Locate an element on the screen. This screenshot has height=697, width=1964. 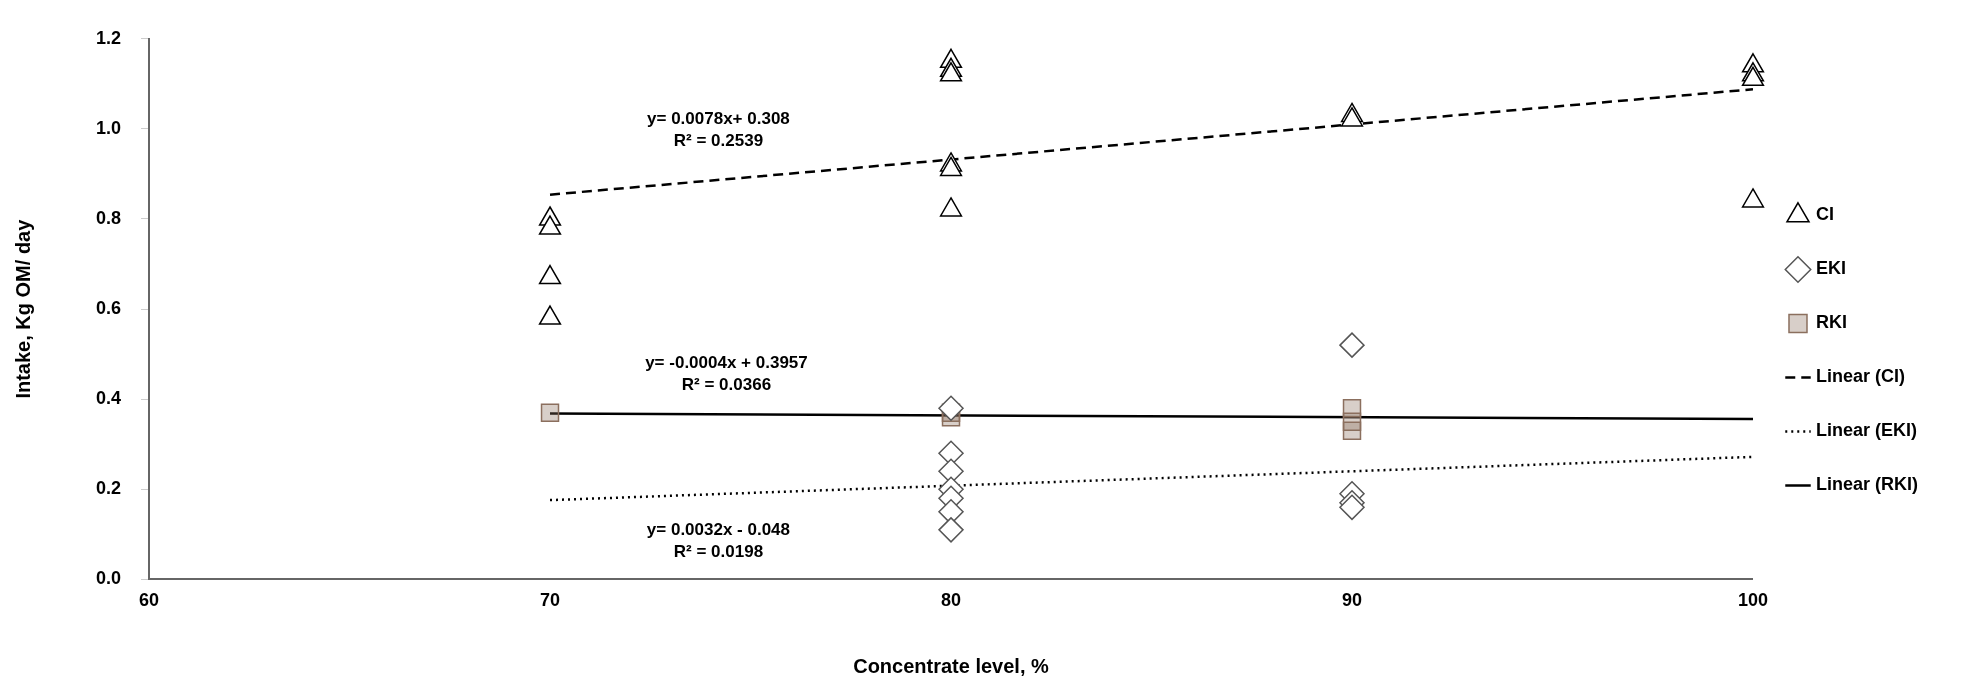
y-tick-label: 0.4 is located at coordinates (108, 398).